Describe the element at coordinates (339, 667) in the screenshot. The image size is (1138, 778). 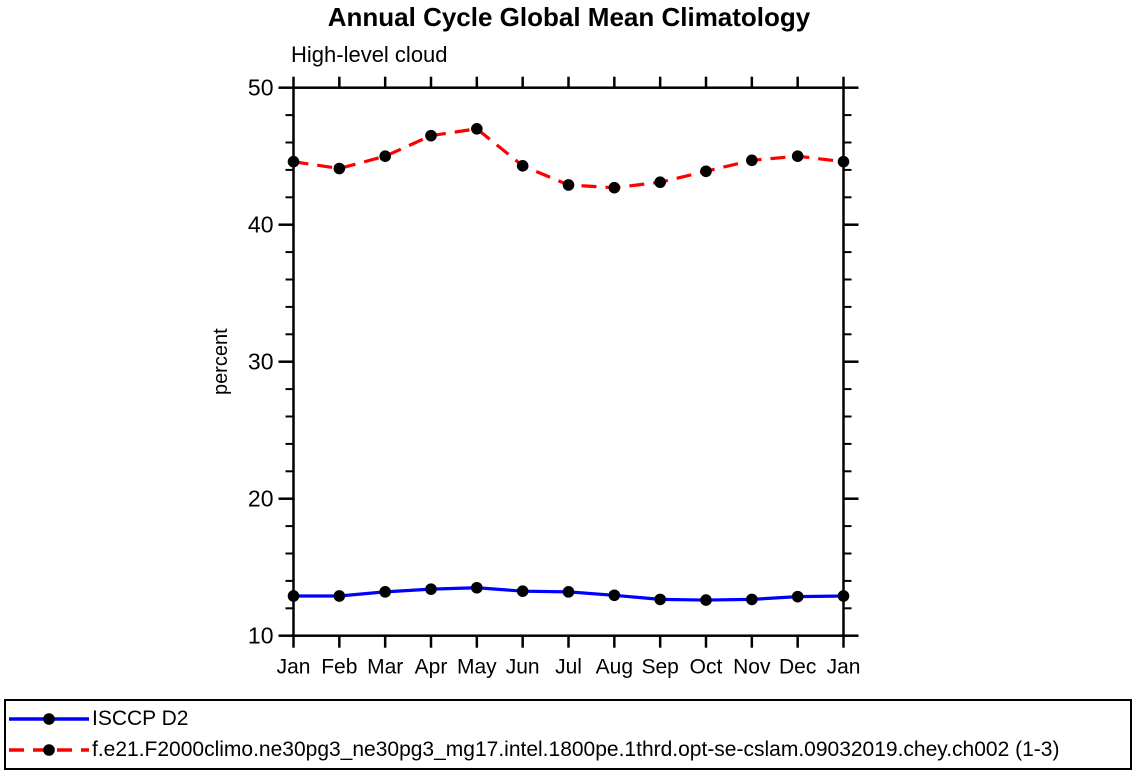
I see `x-tick-label: Feb` at that location.